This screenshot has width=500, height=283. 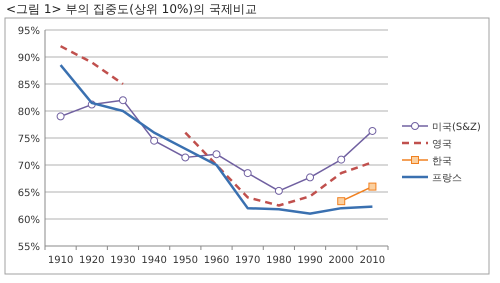 What do you see at coordinates (29, 58) in the screenshot?
I see `y-tick-label: 90%` at bounding box center [29, 58].